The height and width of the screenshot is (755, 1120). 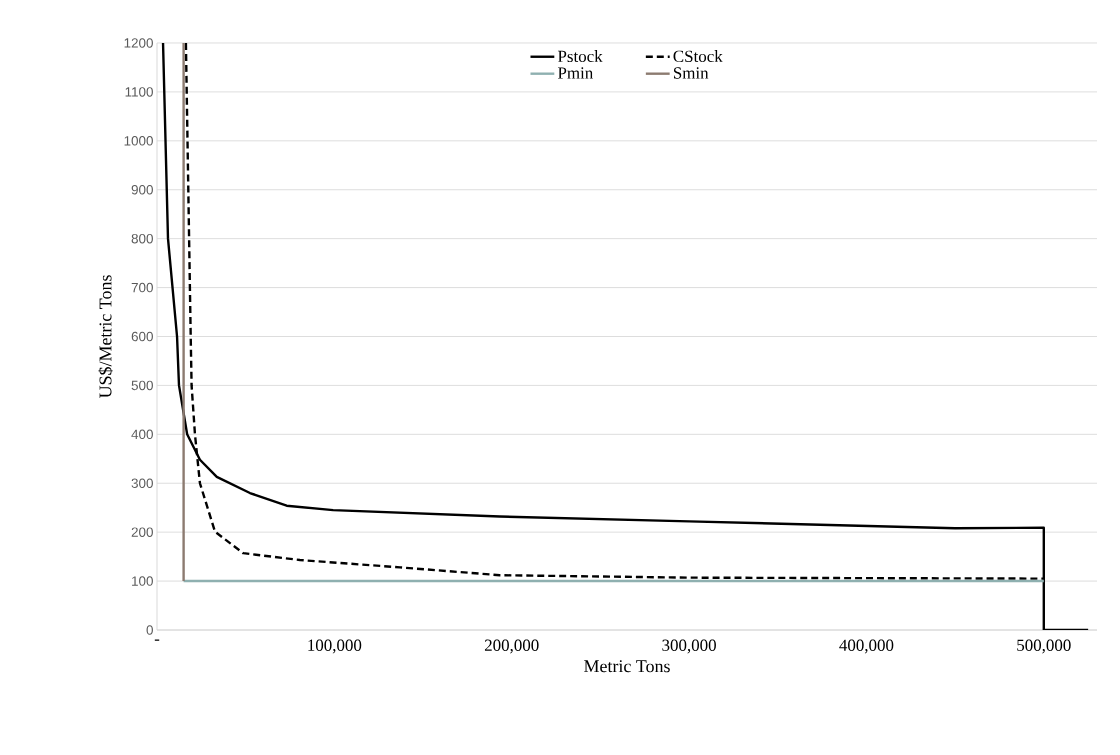 What do you see at coordinates (138, 141) in the screenshot?
I see `y-tick-label: 1000` at bounding box center [138, 141].